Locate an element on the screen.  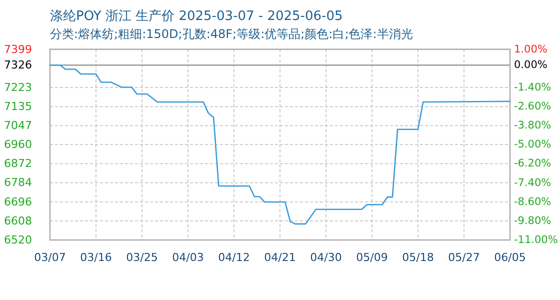
chart-subtitle: 分类:熔体纺;粗细:150D;孔数:48F;等级:优等品;颜色:白;色泽:半消光 is located at coordinates (231, 34).